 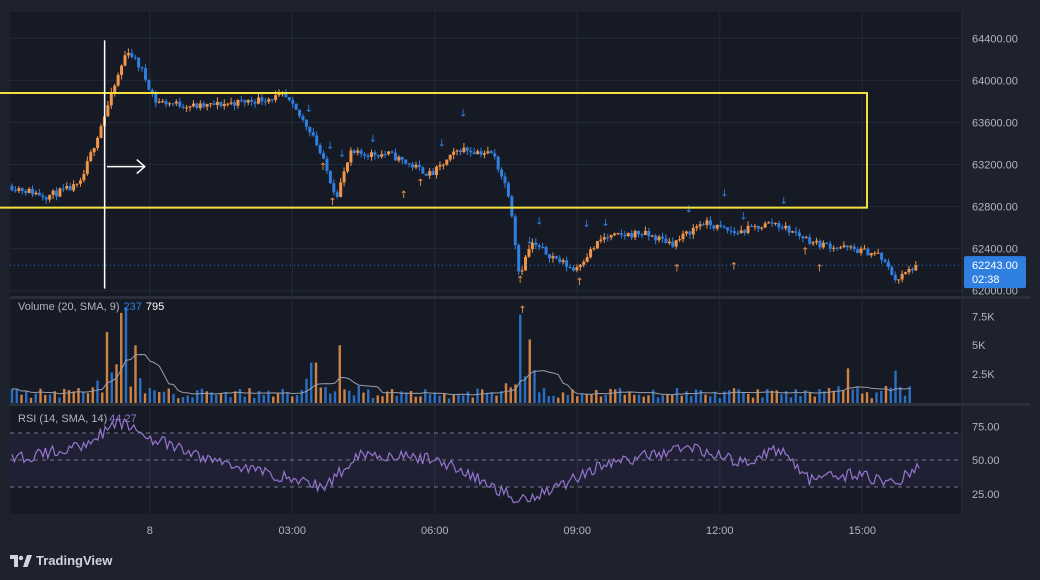 What do you see at coordinates (435, 531) in the screenshot?
I see `time-axis-tick-label: 06:00` at bounding box center [435, 531].